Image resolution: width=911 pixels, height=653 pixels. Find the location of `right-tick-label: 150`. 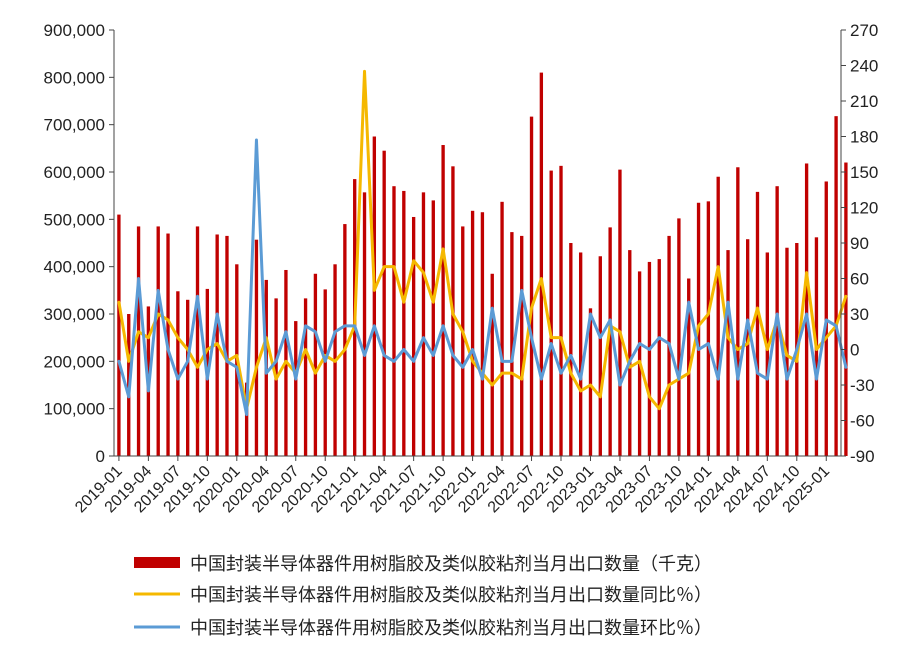

right-tick-label: 150 is located at coordinates (864, 172).